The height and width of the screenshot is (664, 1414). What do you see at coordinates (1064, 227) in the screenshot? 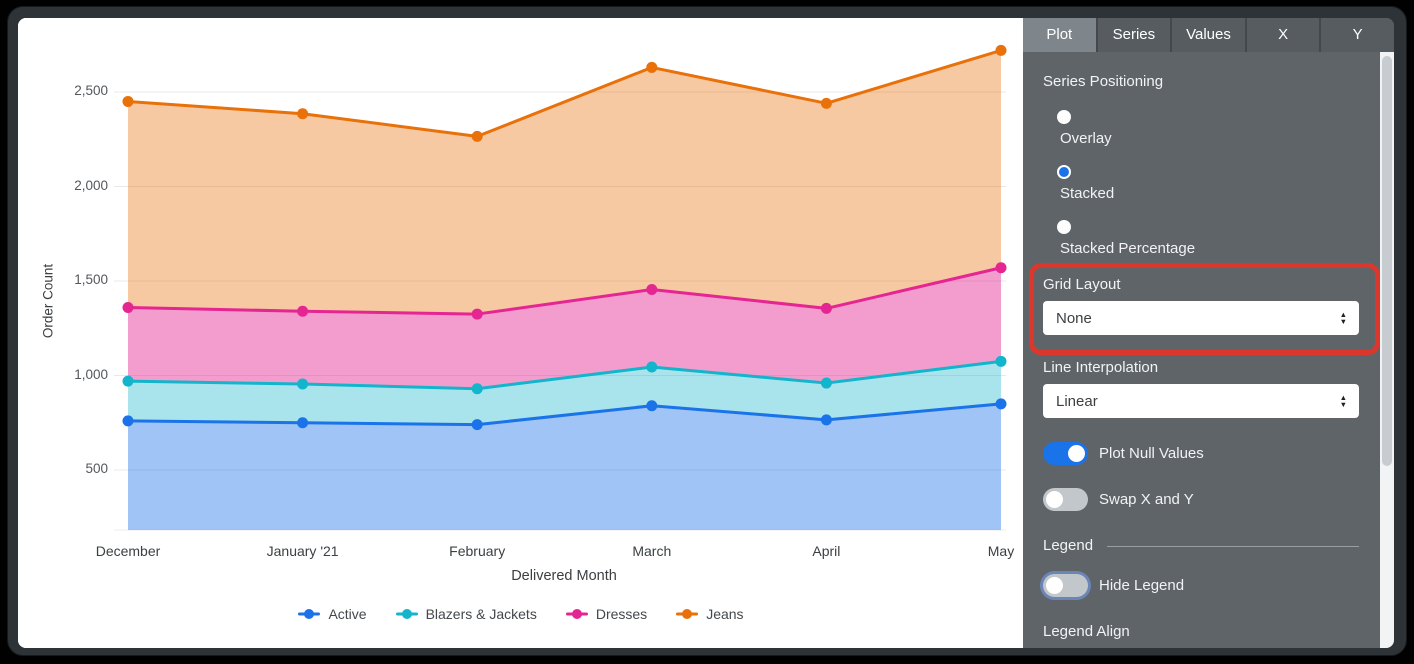
I see `radio-circle-stacked-percentage` at bounding box center [1064, 227].